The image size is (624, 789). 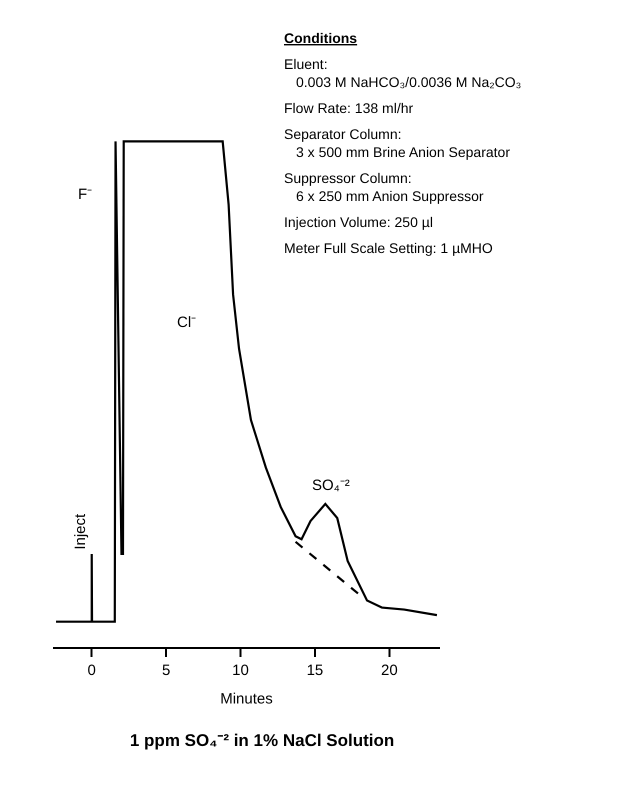 What do you see at coordinates (262, 740) in the screenshot?
I see `text: 1 ppm SO₄⁻² in 1% NaCl Solution` at bounding box center [262, 740].